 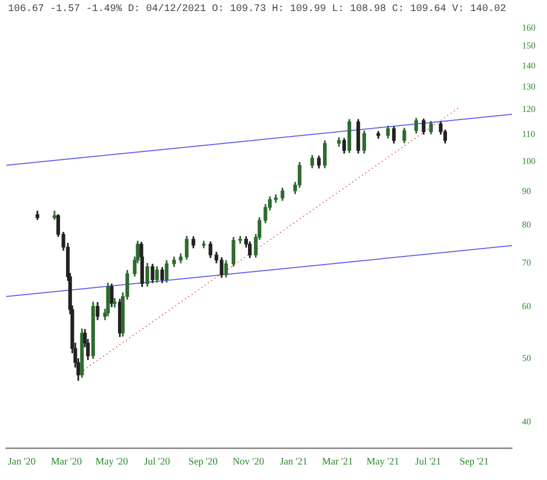 What do you see at coordinates (529, 45) in the screenshot?
I see `y-tick-label: 150` at bounding box center [529, 45].